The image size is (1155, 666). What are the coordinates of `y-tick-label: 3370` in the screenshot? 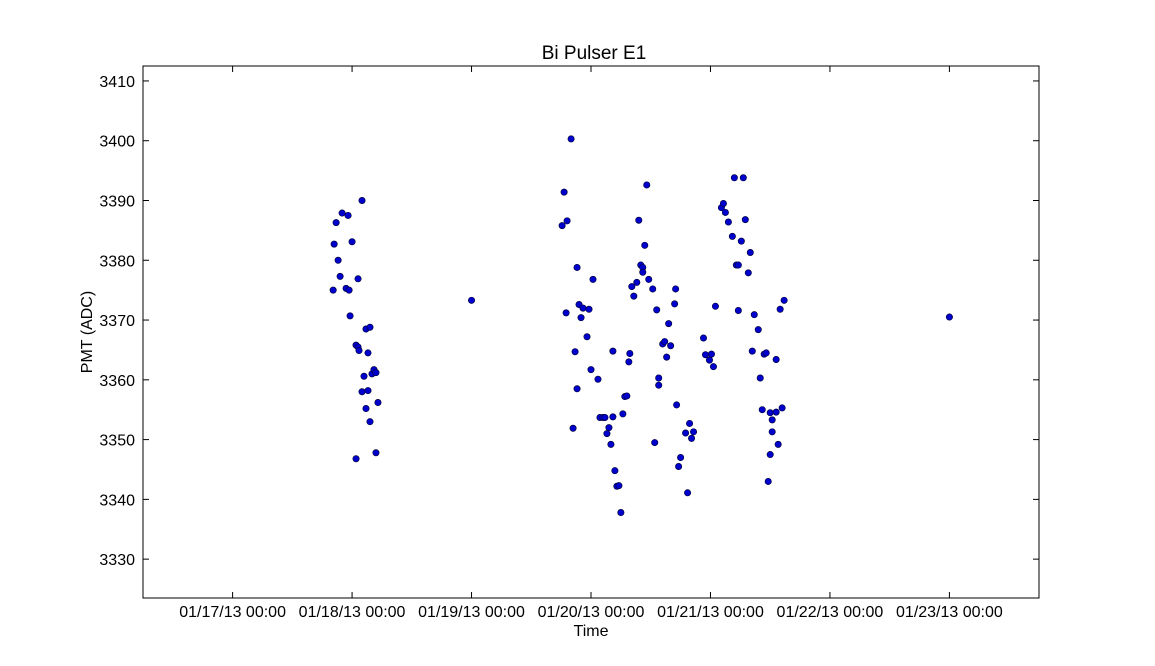 It's located at (117, 321).